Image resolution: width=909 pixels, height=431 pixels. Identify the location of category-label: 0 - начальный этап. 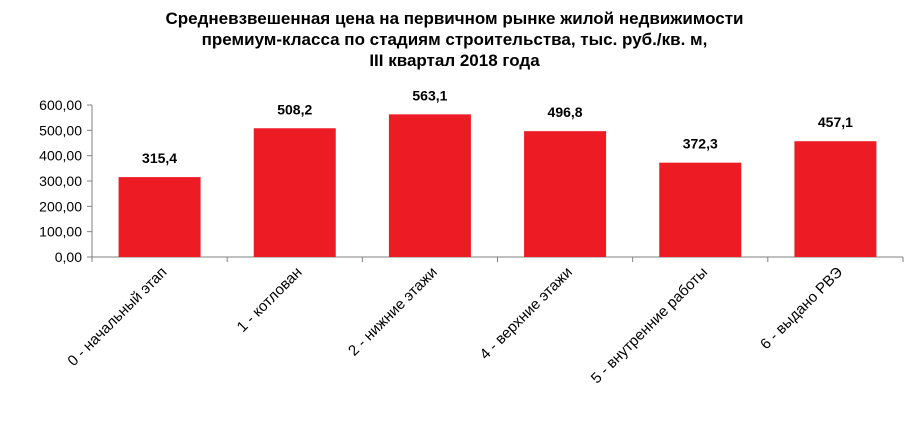
(117, 317).